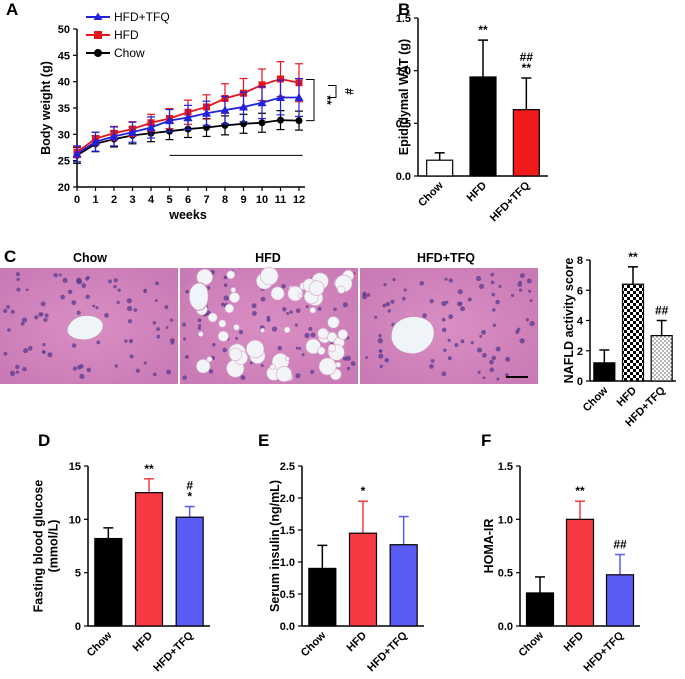  I want to click on bracket-hfd-vs-chow, so click(310, 100).